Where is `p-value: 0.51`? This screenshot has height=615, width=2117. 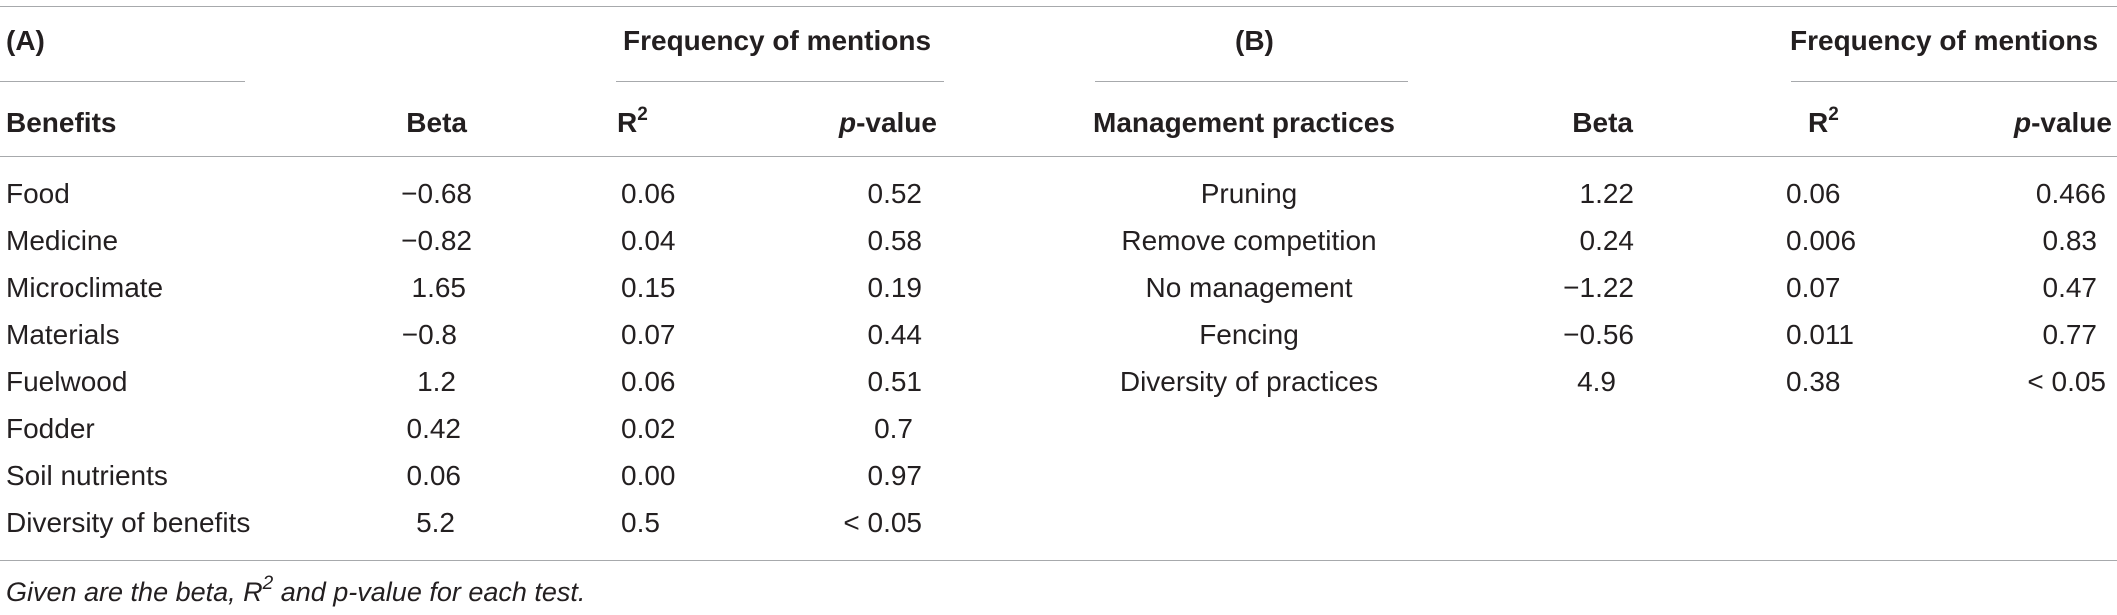 p-value: 0.51 is located at coordinates (895, 381).